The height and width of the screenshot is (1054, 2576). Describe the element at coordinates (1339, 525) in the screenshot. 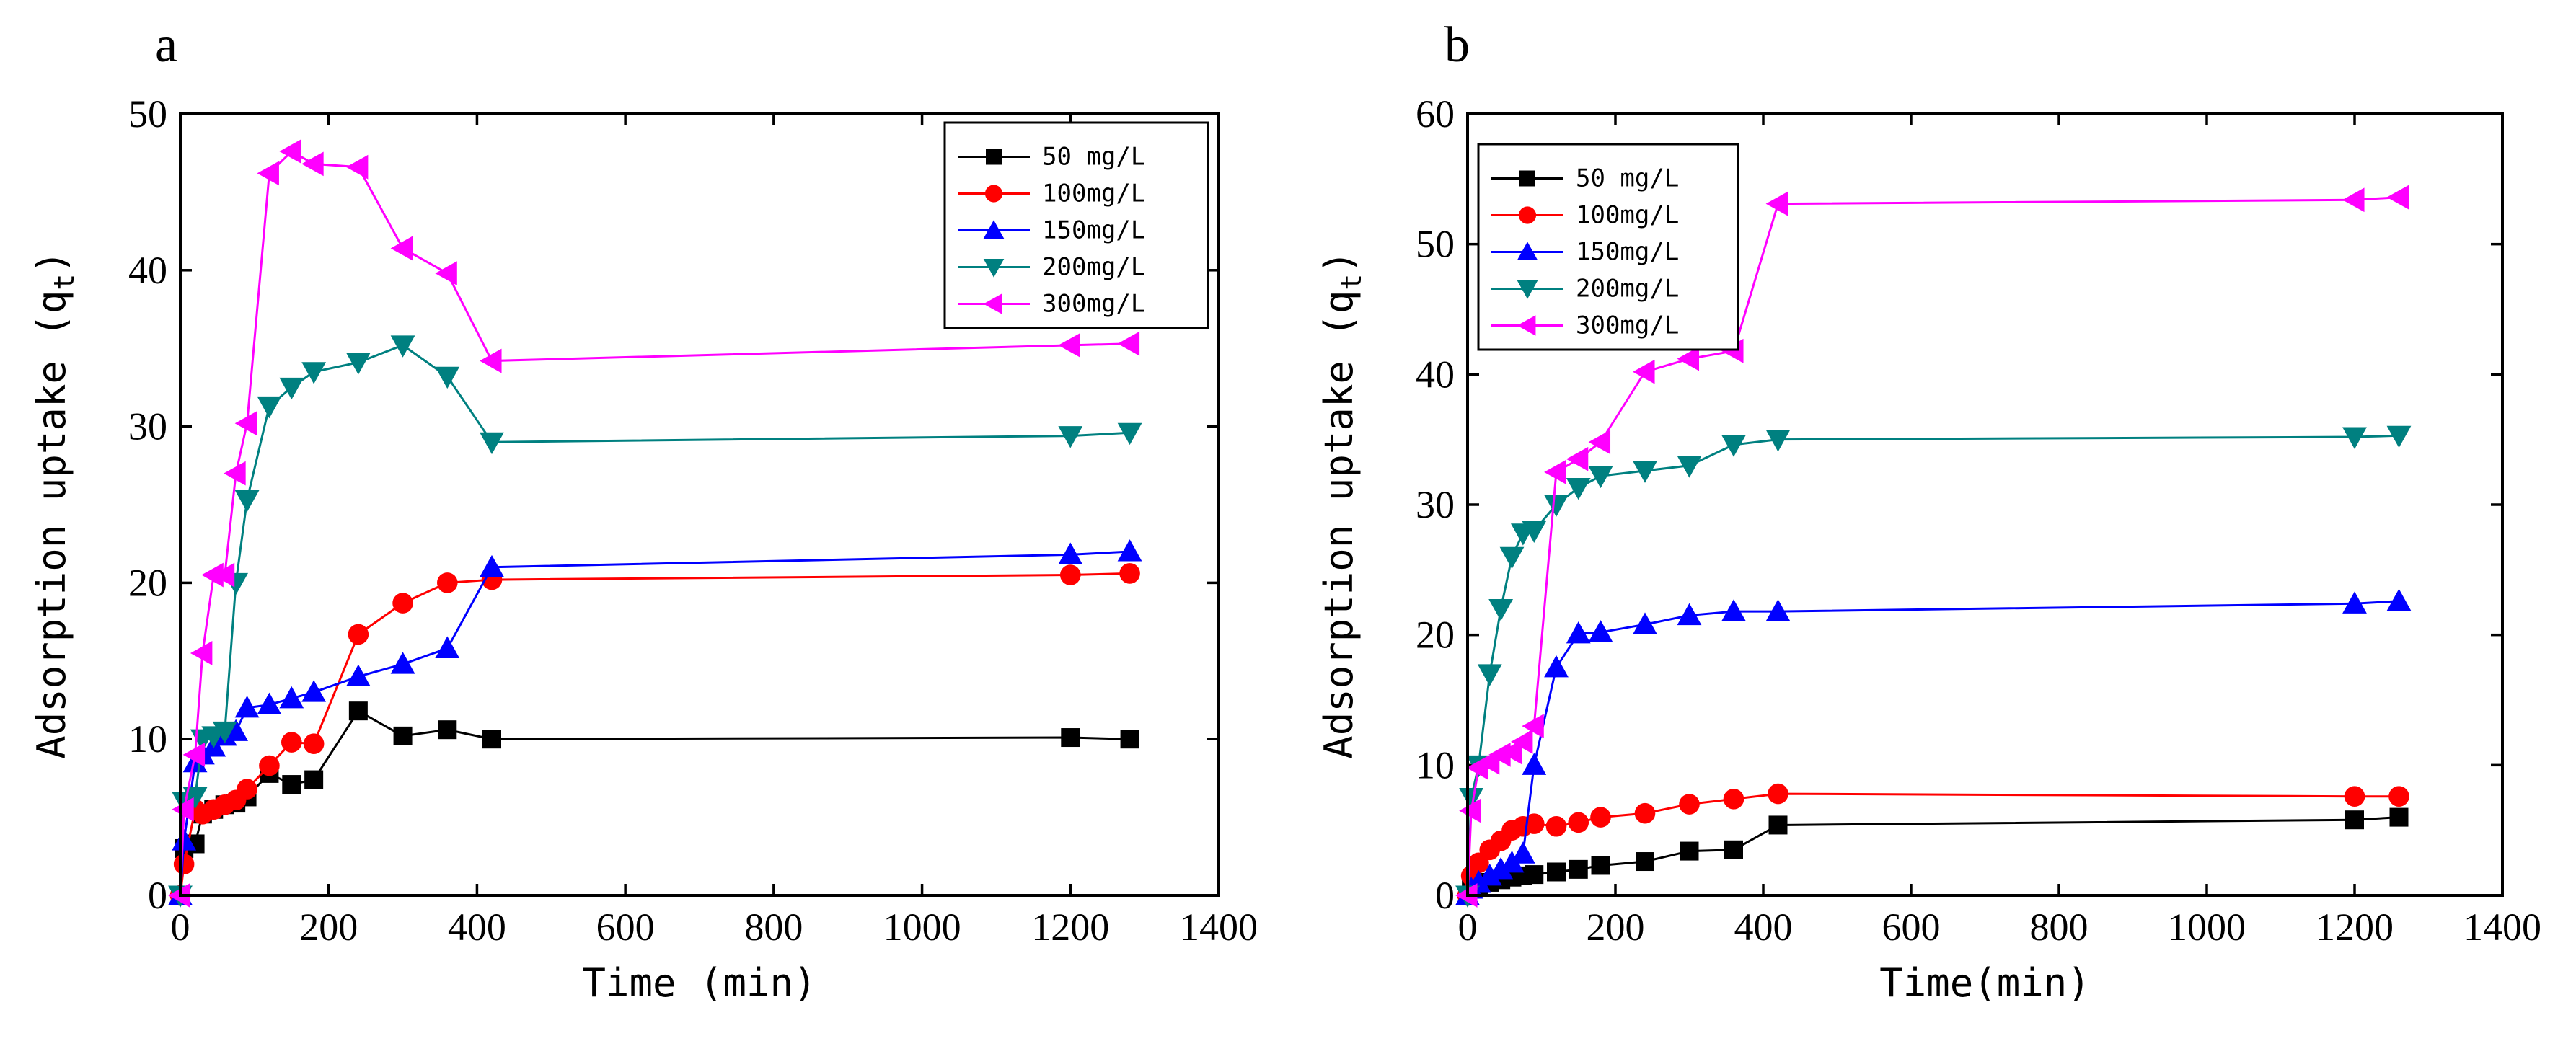

I see `panel-b-y-axis-title-main: Adsorption uptake (q` at that location.